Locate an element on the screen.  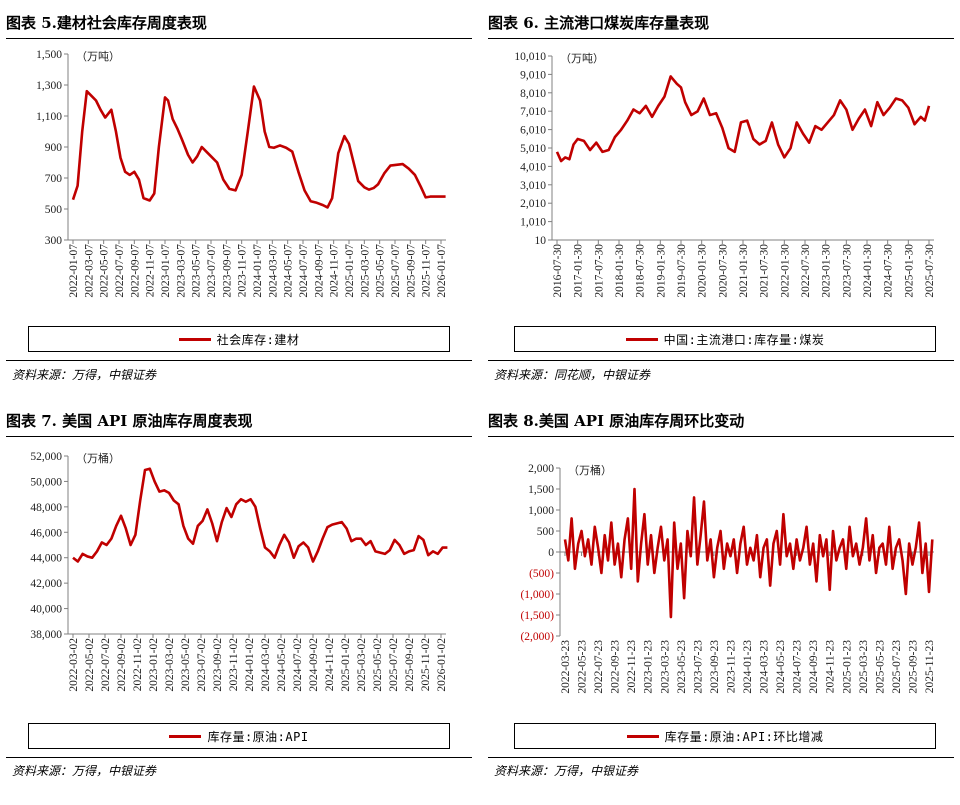
y-tick-label: 1,300 is located at coordinates (49, 86).